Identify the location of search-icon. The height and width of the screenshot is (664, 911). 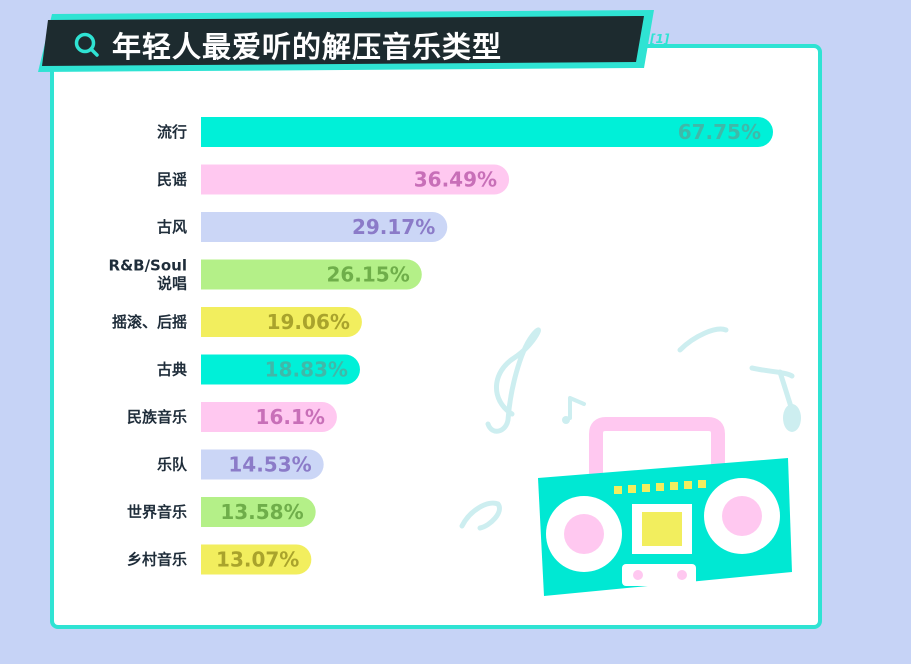
(86, 44).